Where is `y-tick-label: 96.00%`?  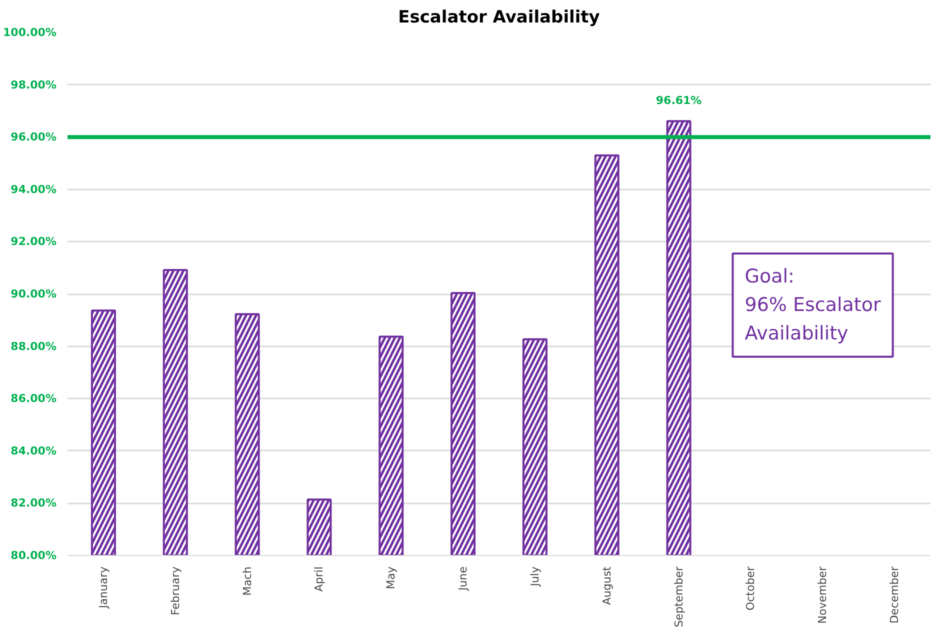 y-tick-label: 96.00% is located at coordinates (33, 137).